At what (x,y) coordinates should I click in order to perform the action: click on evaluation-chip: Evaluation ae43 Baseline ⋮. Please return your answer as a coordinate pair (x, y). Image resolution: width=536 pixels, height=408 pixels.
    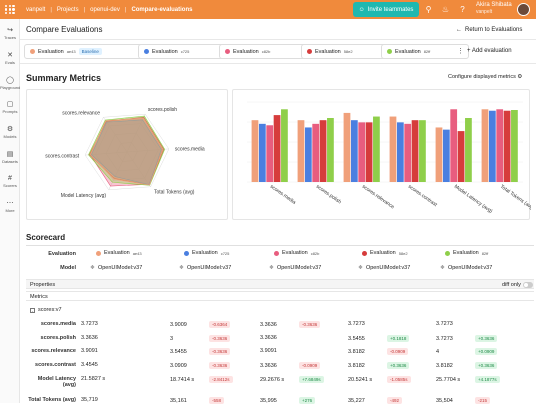
    Looking at the image, I should click on (86, 51).